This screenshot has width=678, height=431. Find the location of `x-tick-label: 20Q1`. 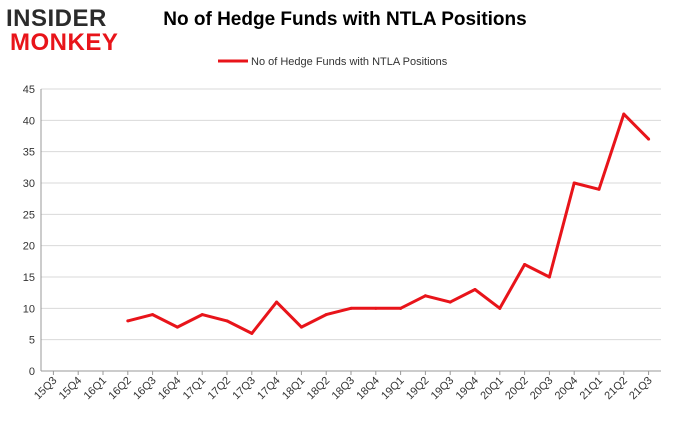

x-tick-label: 20Q1 is located at coordinates (492, 389).